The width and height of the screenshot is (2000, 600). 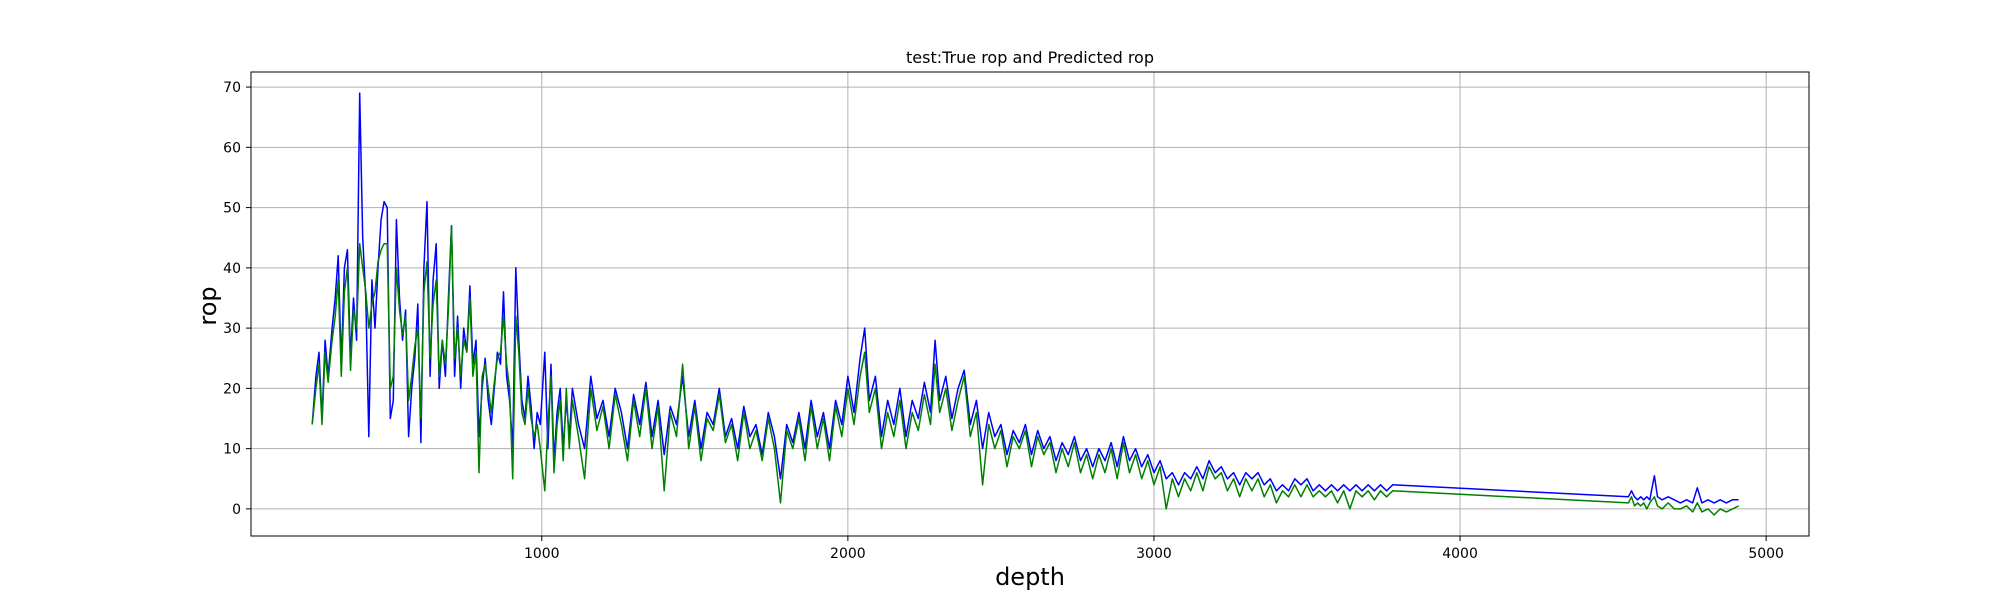 What do you see at coordinates (1030, 57) in the screenshot?
I see `chart-title: test:True rop and Predicted rop` at bounding box center [1030, 57].